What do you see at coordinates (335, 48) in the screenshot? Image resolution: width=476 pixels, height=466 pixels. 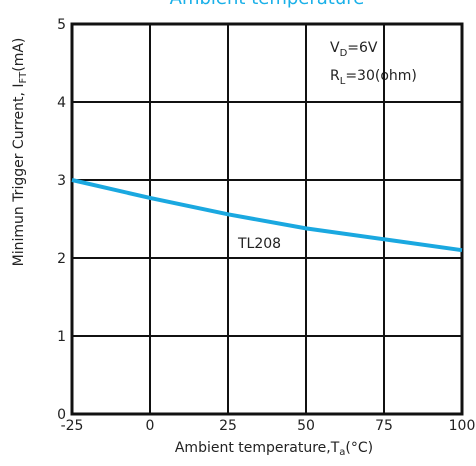 I see `annotation-text: V` at bounding box center [335, 48].